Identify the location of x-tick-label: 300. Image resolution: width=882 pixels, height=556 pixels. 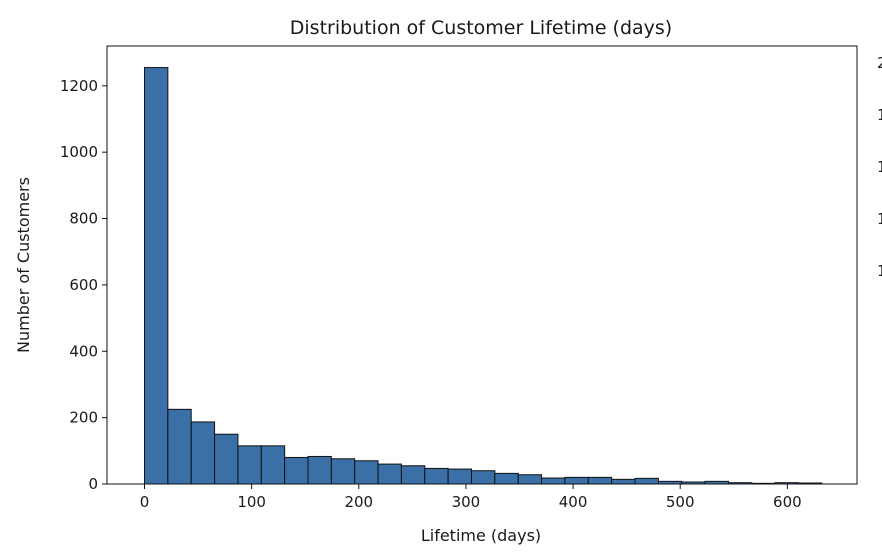
(466, 502).